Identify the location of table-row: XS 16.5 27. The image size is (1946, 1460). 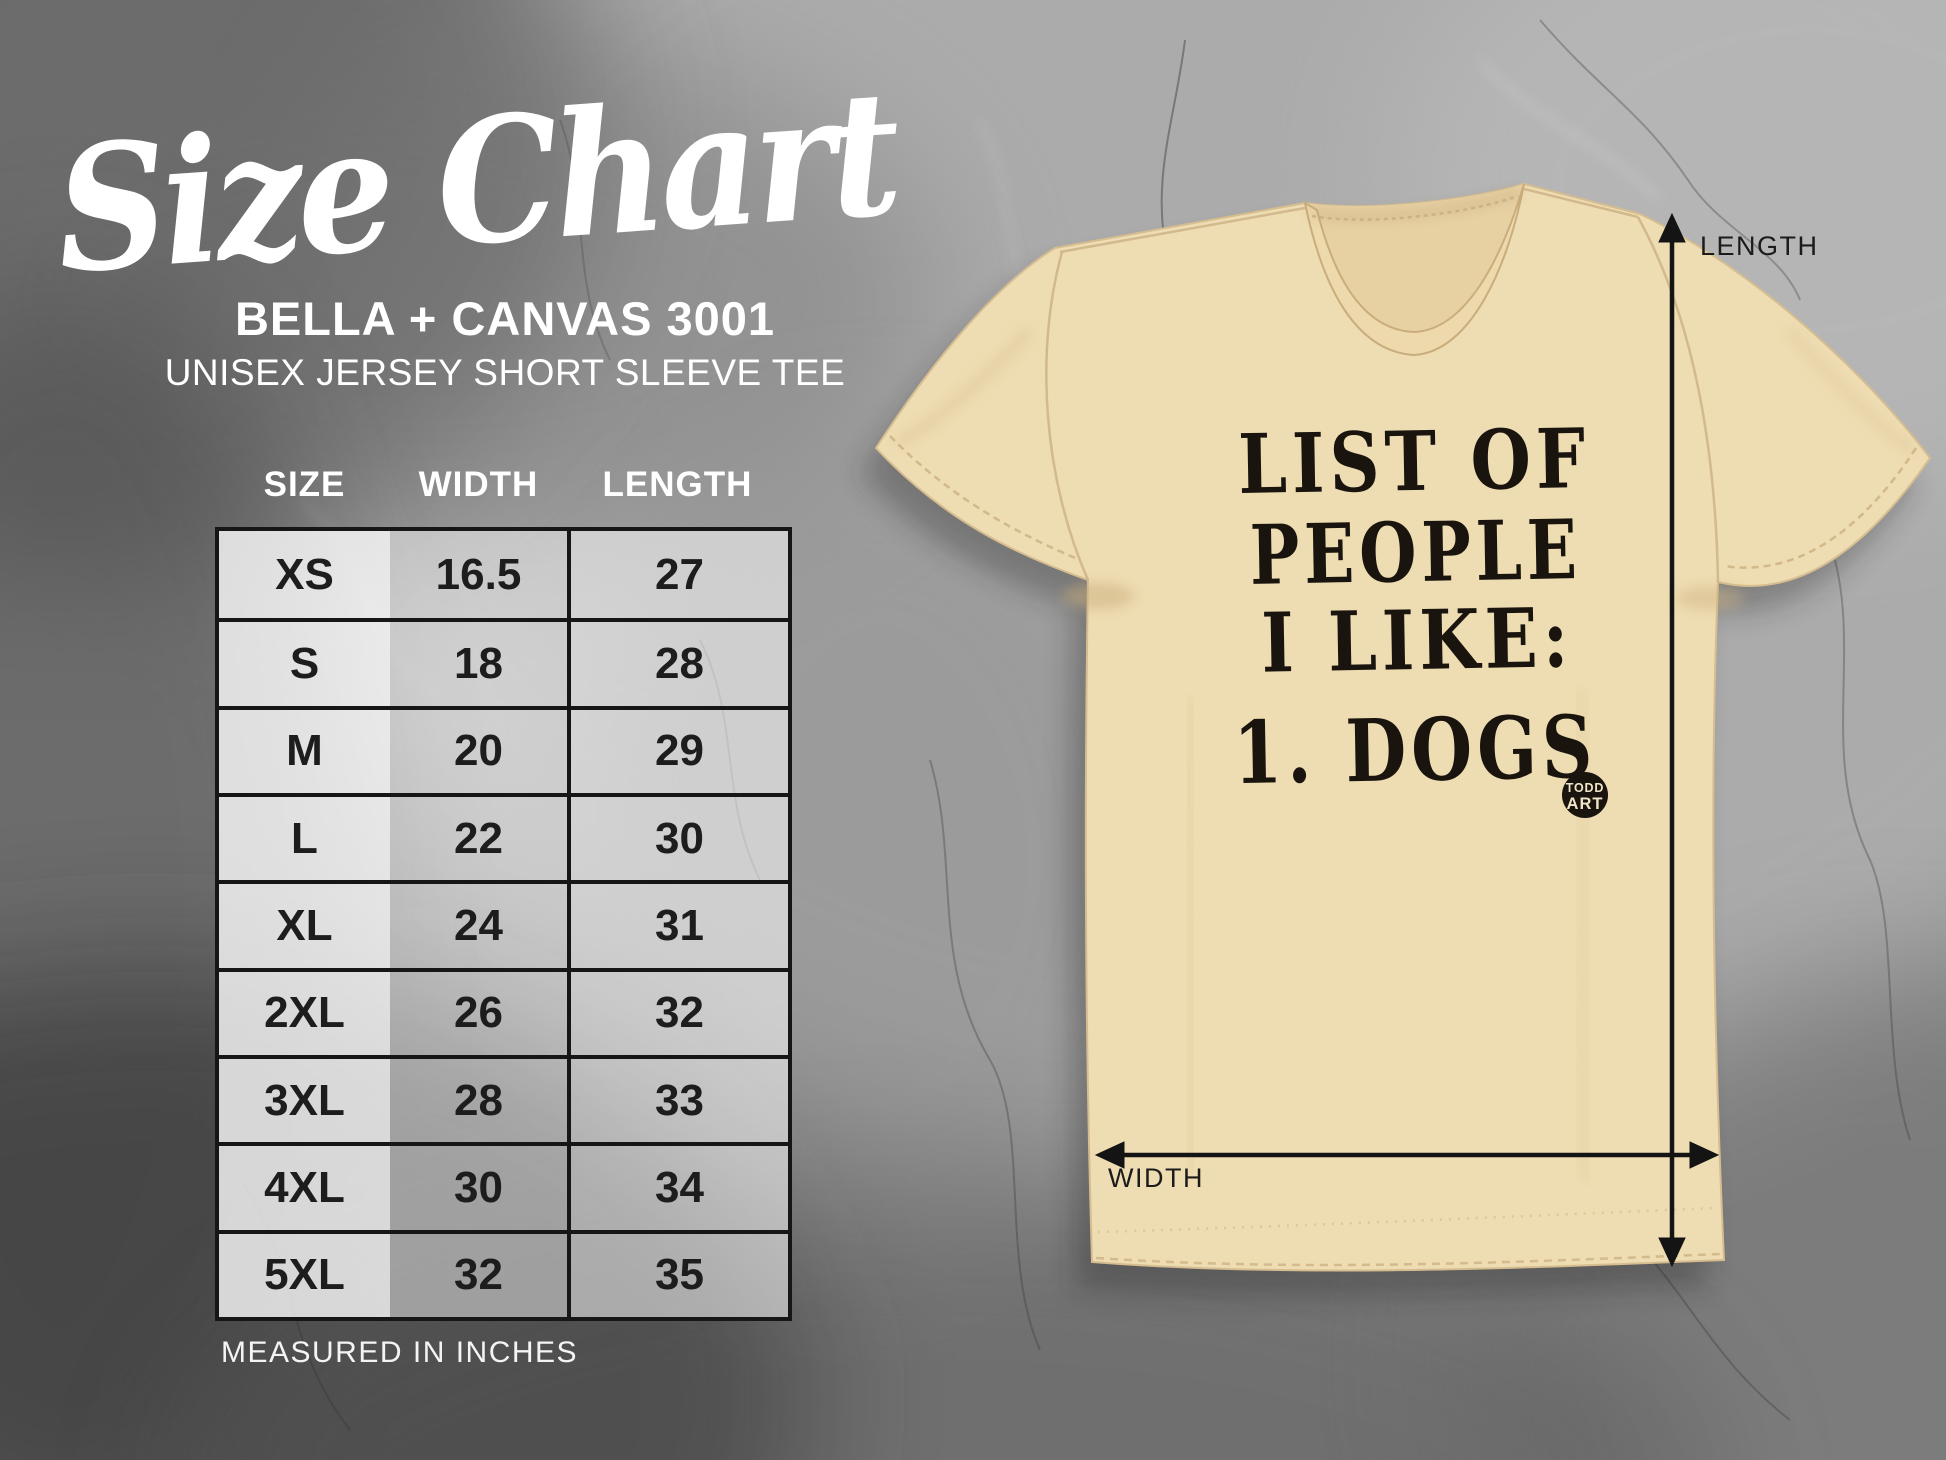
(503, 575).